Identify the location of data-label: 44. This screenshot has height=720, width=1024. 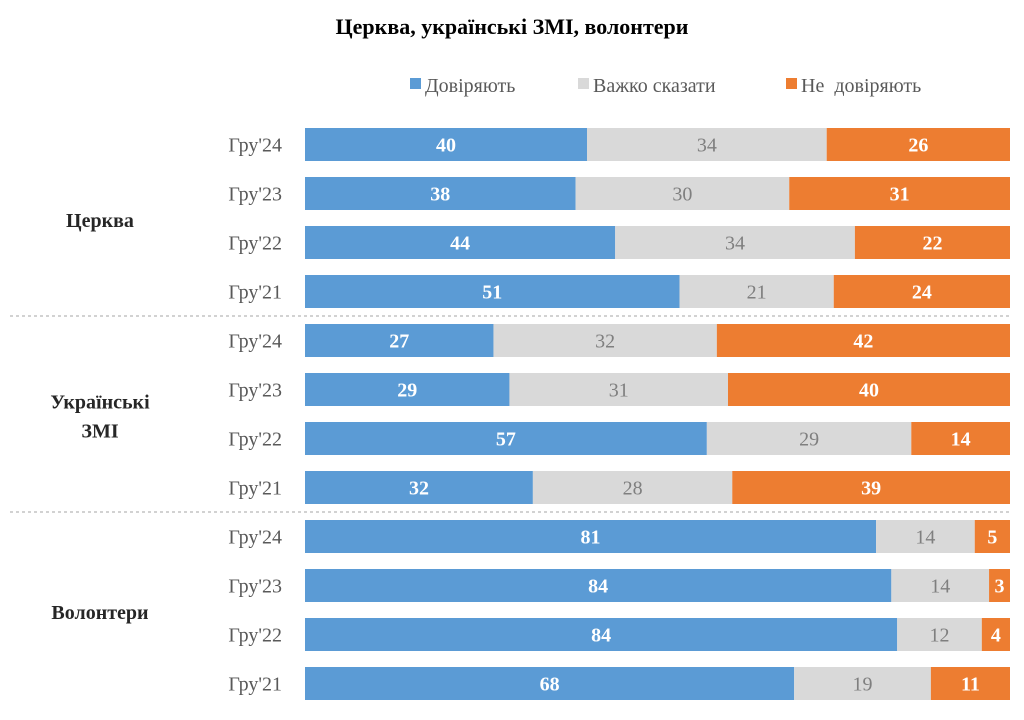
(460, 244).